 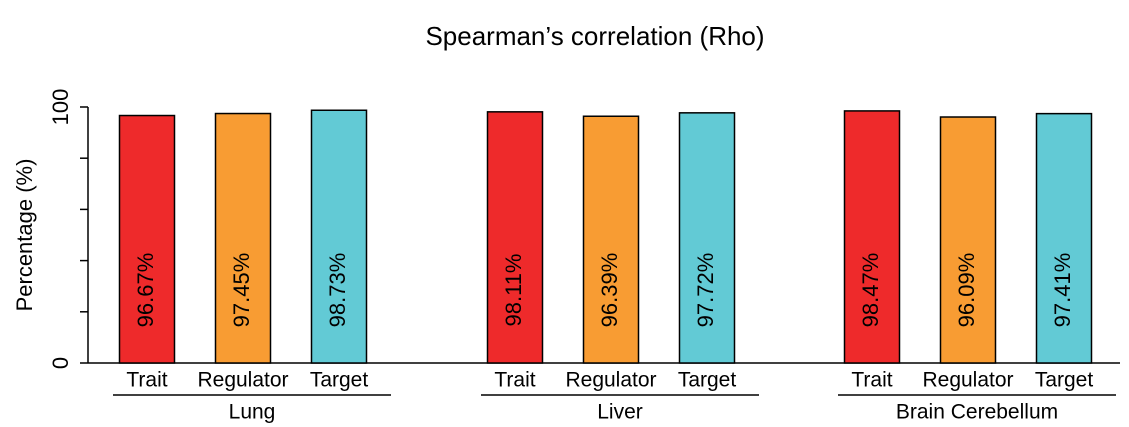 I want to click on group-label: Brain Cerebellum, so click(x=977, y=412).